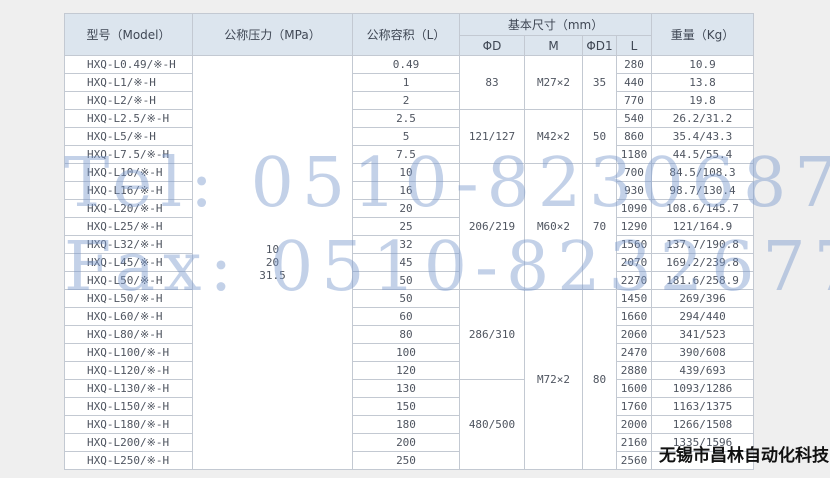 This screenshot has height=478, width=830. I want to click on table-row: HXQ-L1/※-H 1 440 13.8, so click(409, 82).